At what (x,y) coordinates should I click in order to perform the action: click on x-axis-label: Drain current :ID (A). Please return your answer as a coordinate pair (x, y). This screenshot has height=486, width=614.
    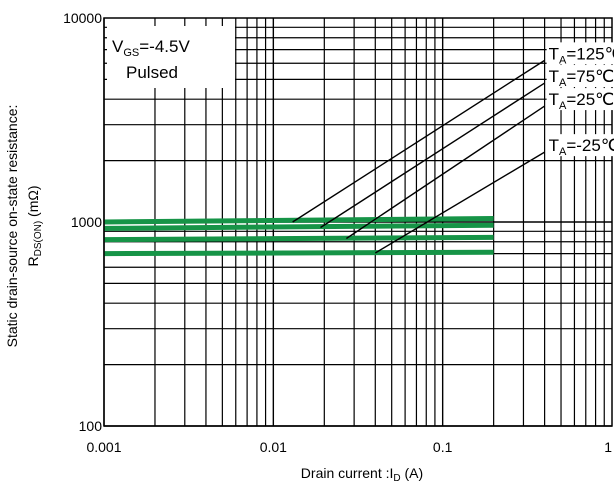
    Looking at the image, I should click on (362, 474).